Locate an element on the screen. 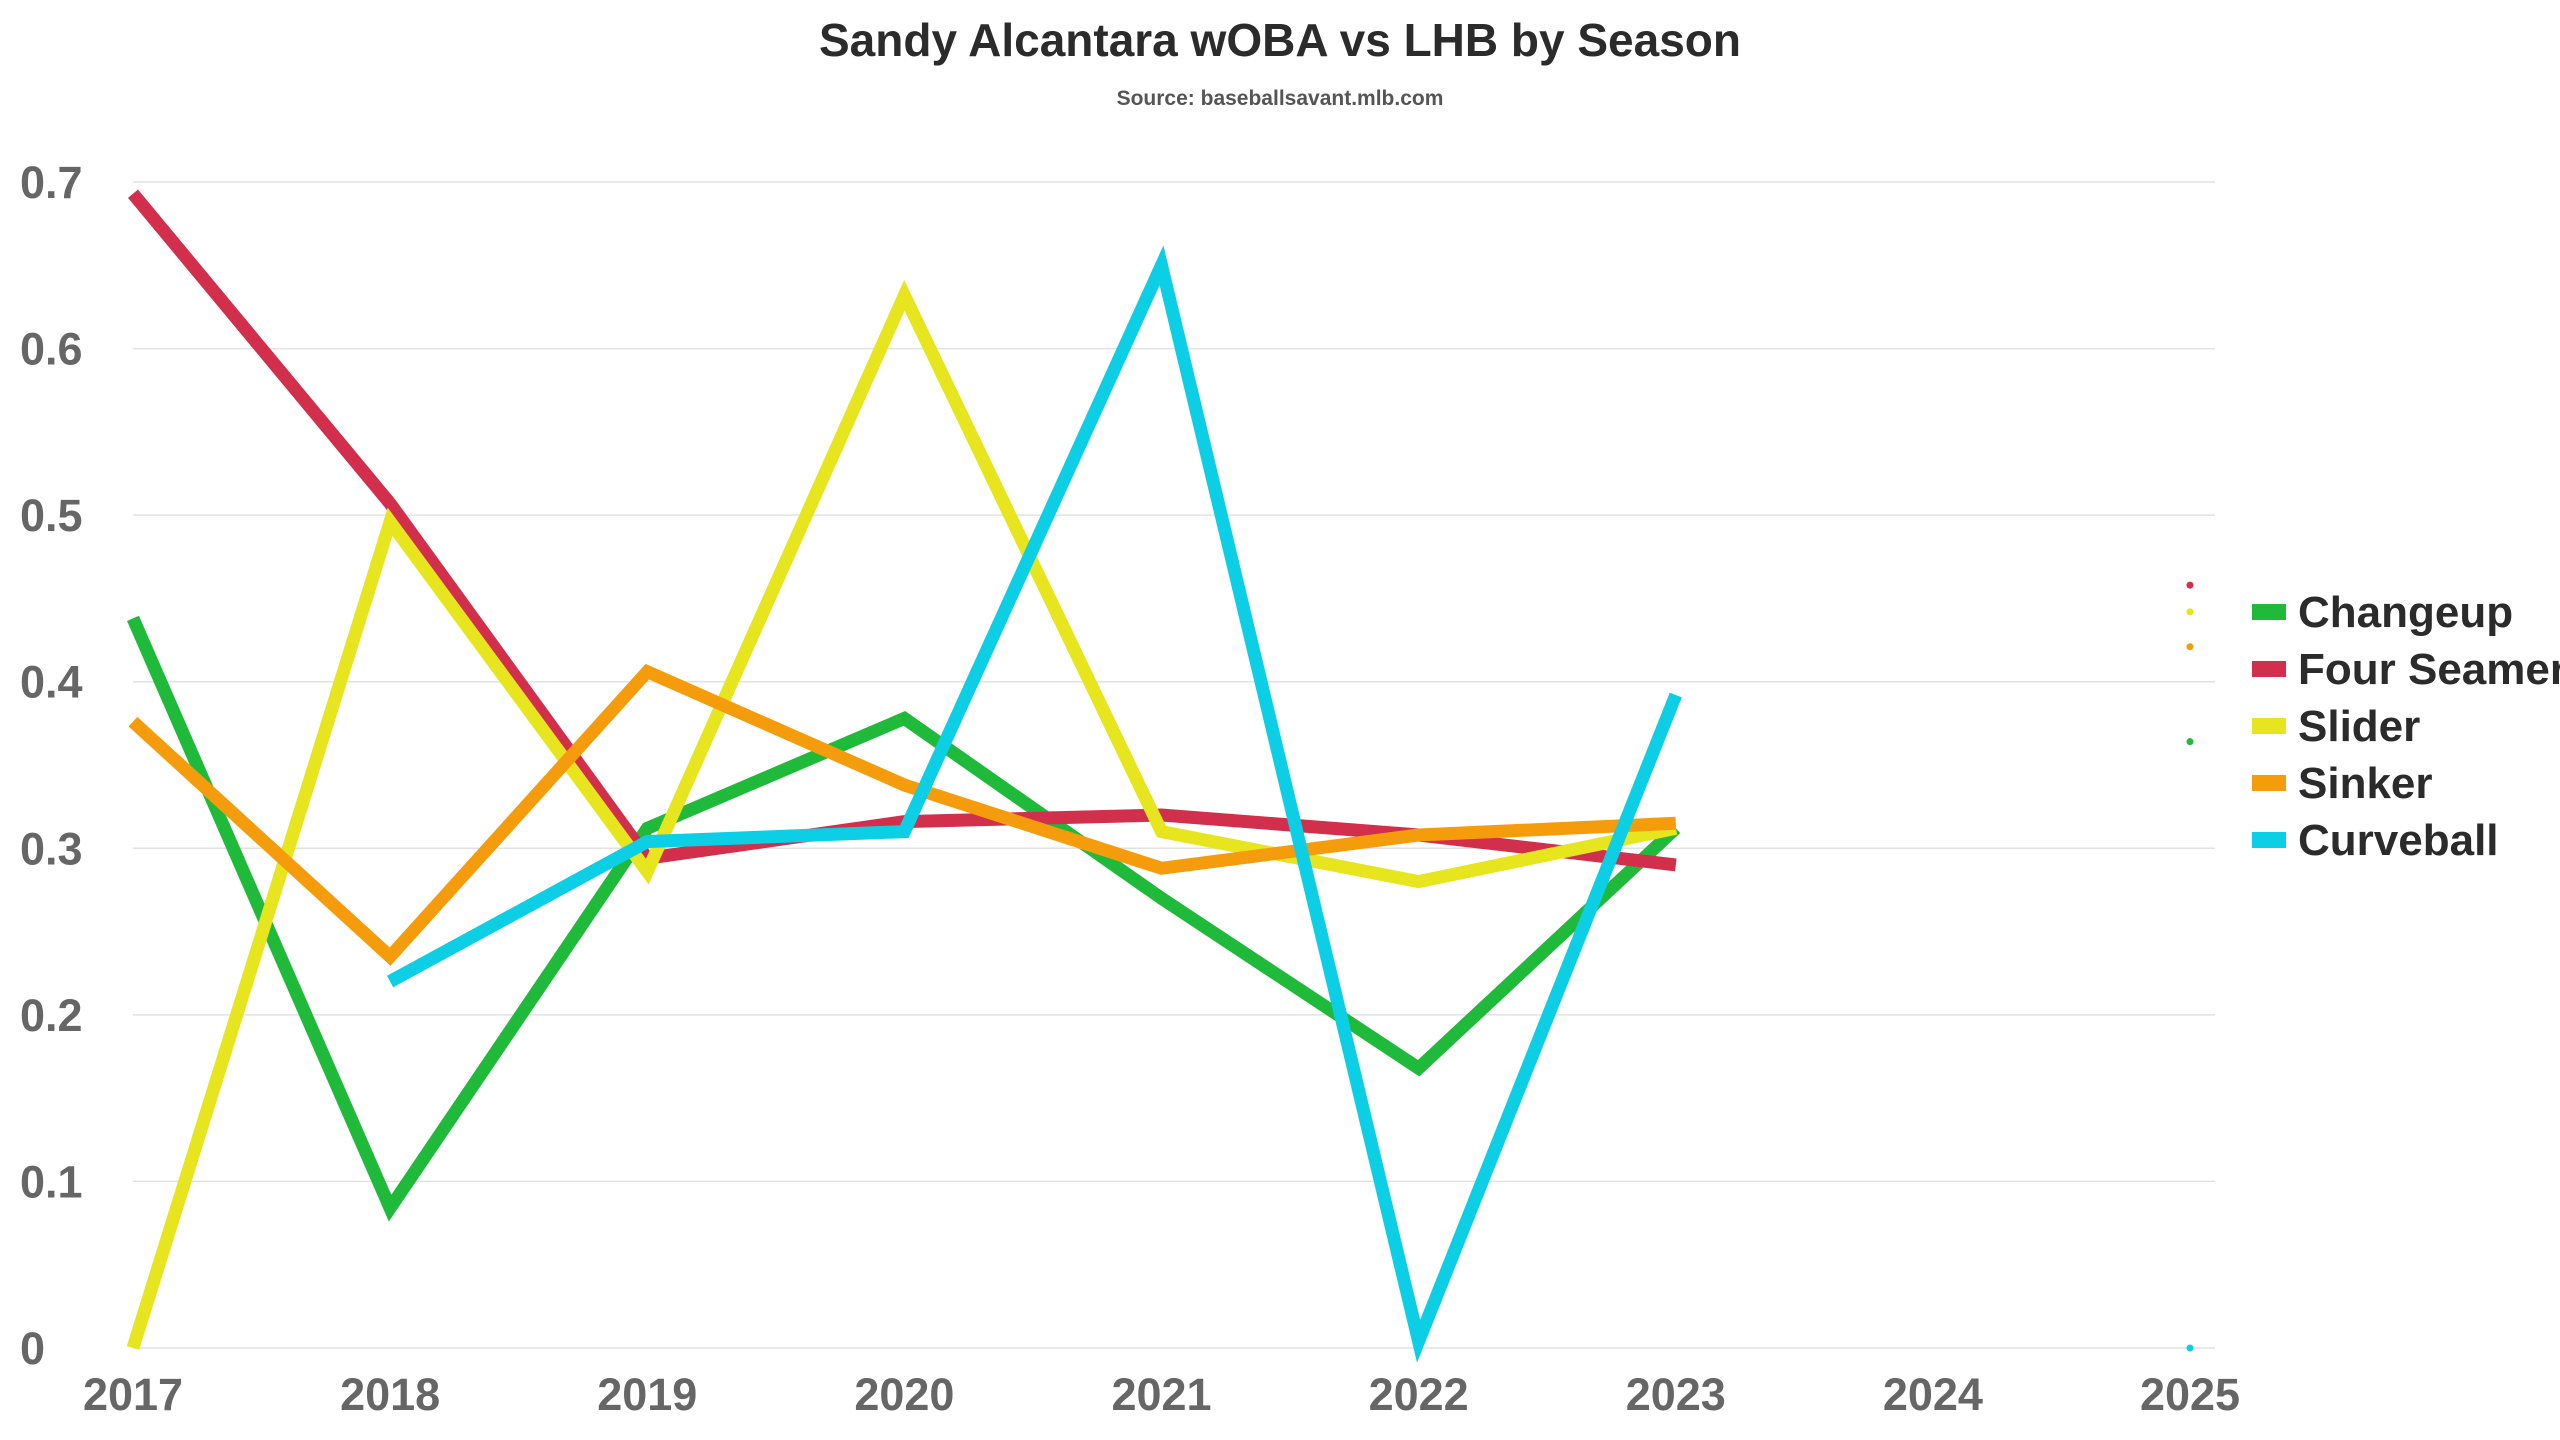 The width and height of the screenshot is (2560, 1440). legend-item-curveball: Curveball is located at coordinates (2375, 840).